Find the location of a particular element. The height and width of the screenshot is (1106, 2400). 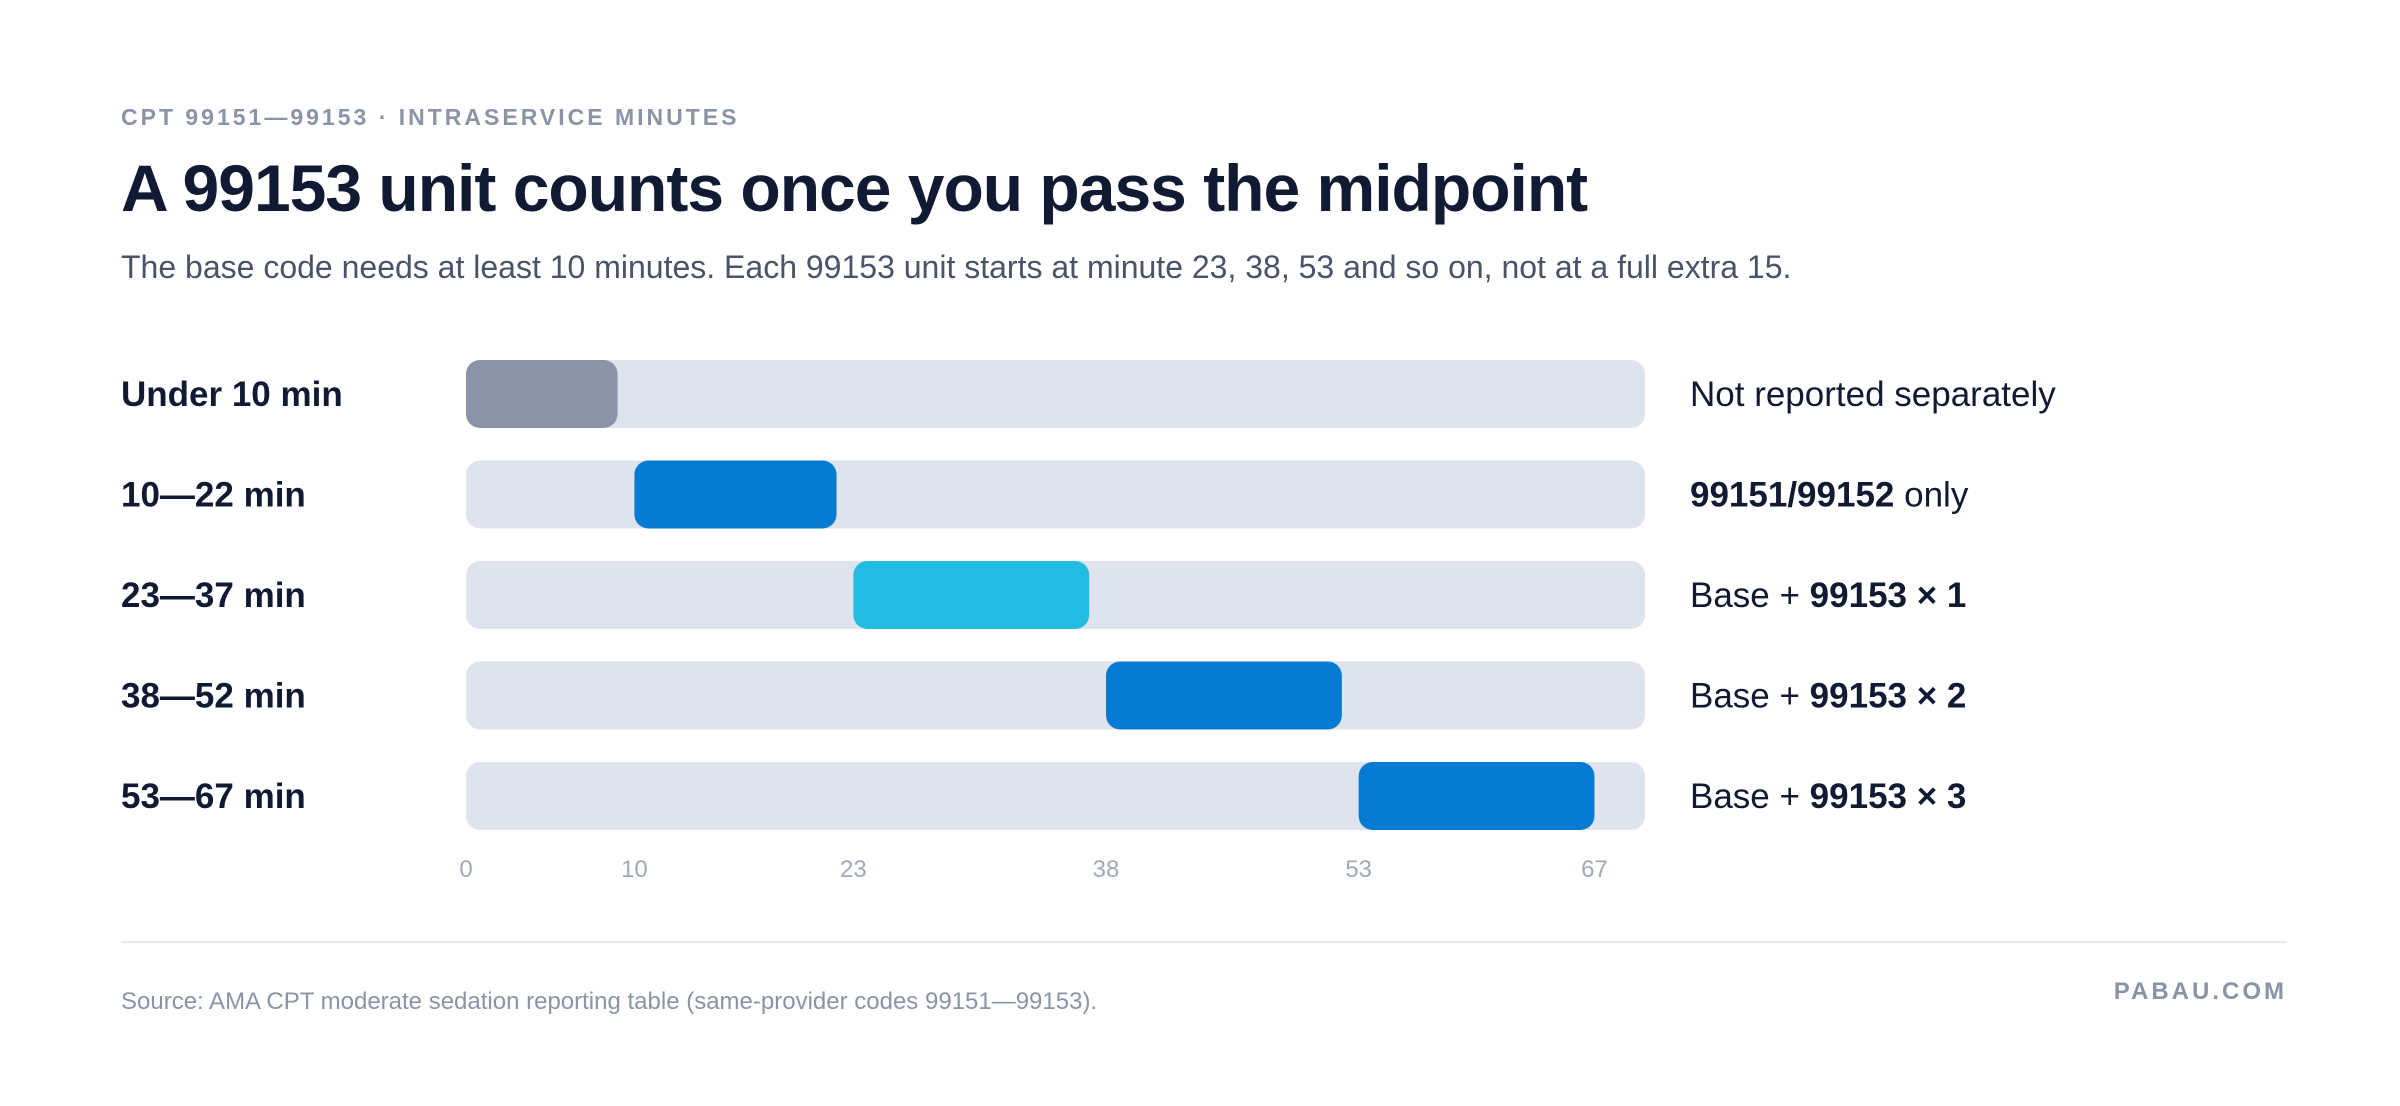

row-label: Under 10 min is located at coordinates (232, 394).